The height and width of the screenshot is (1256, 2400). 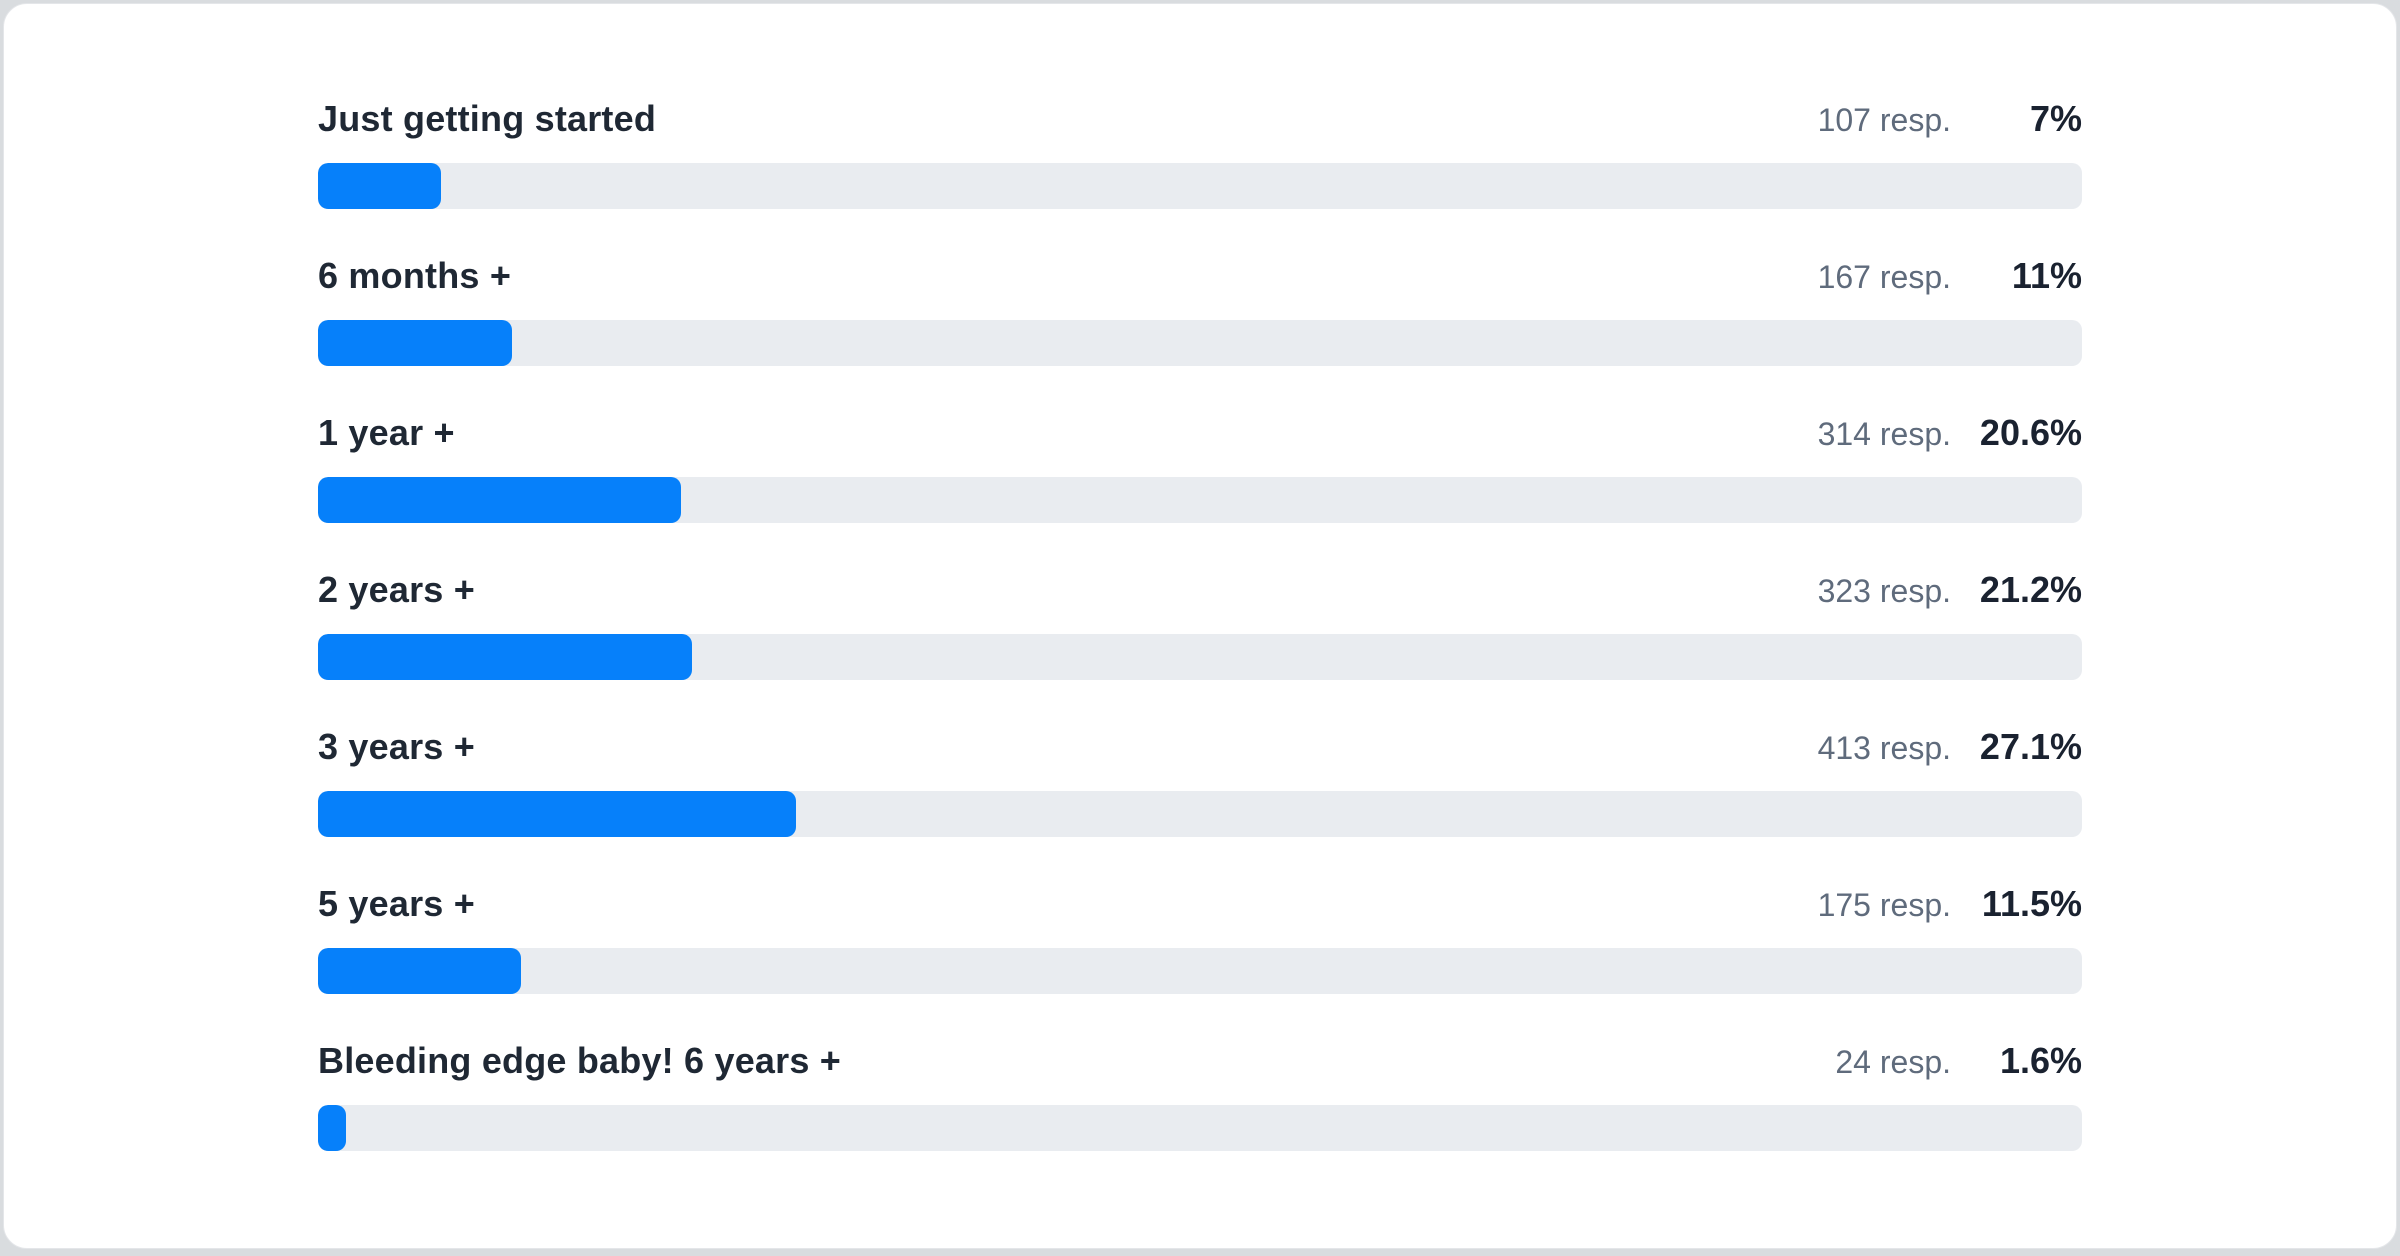 What do you see at coordinates (2030, 589) in the screenshot?
I see `percentage-value: 21.2%` at bounding box center [2030, 589].